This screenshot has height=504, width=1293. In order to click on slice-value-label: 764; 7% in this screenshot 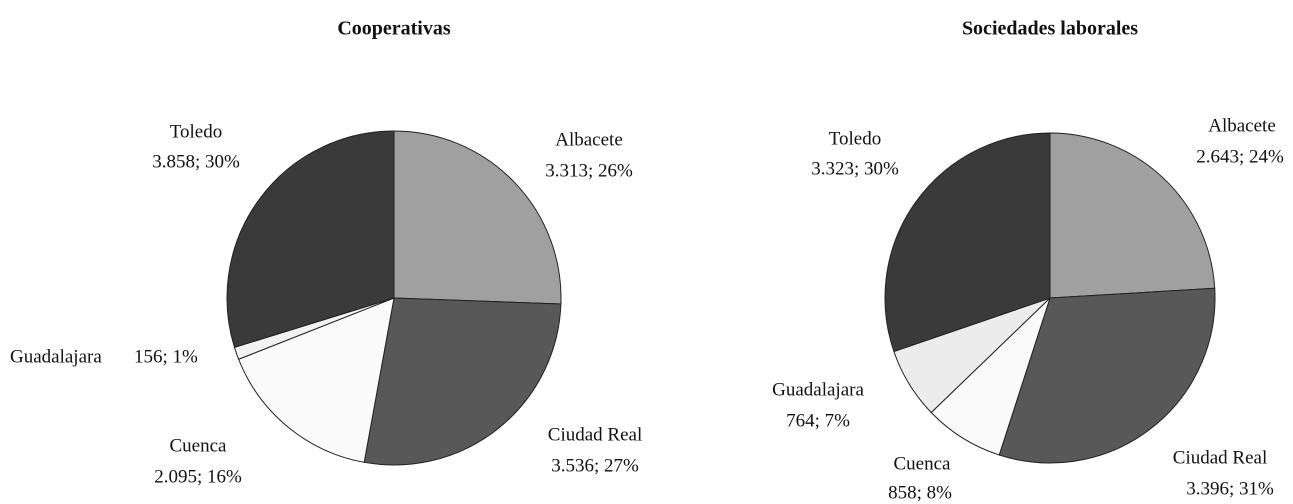, I will do `click(818, 420)`.